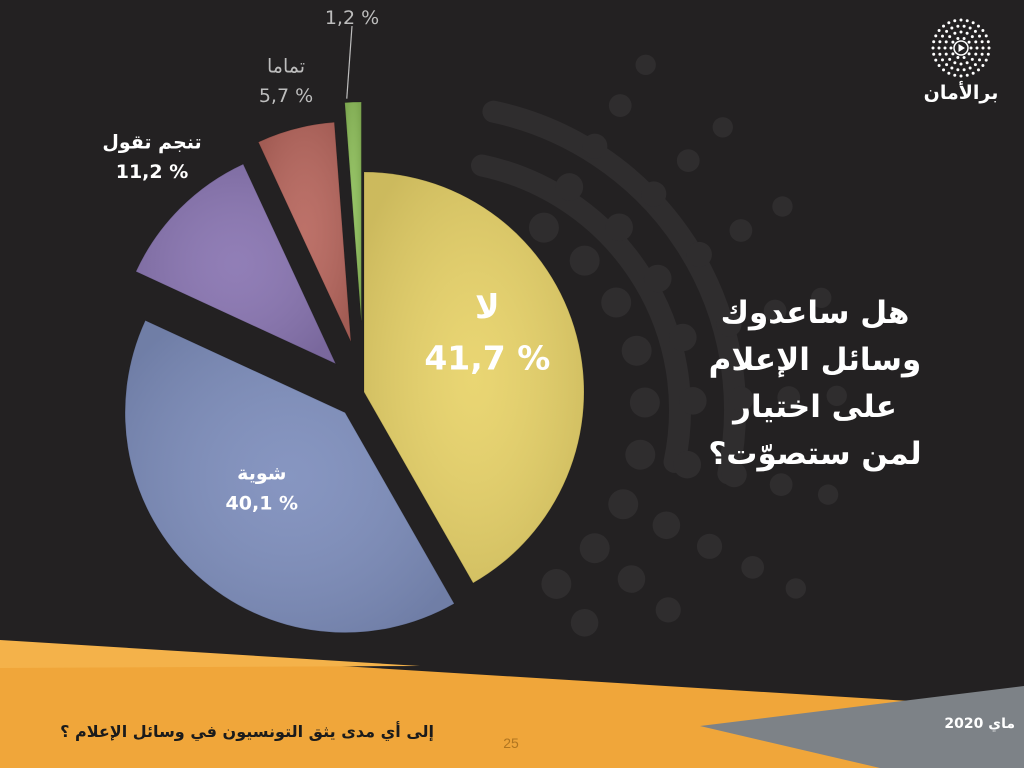 Image resolution: width=1024 pixels, height=768 pixels. What do you see at coordinates (815, 313) in the screenshot?
I see `question-line-1: هل ساعدوك` at bounding box center [815, 313].